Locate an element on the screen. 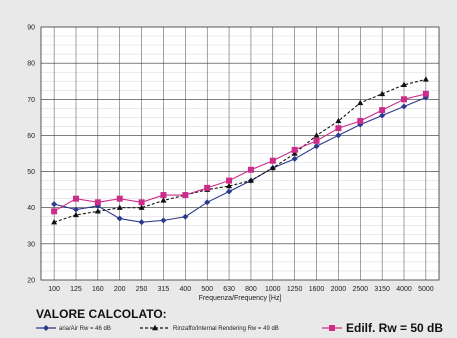 The image size is (457, 338). x-tick-label: 1600 is located at coordinates (317, 289).